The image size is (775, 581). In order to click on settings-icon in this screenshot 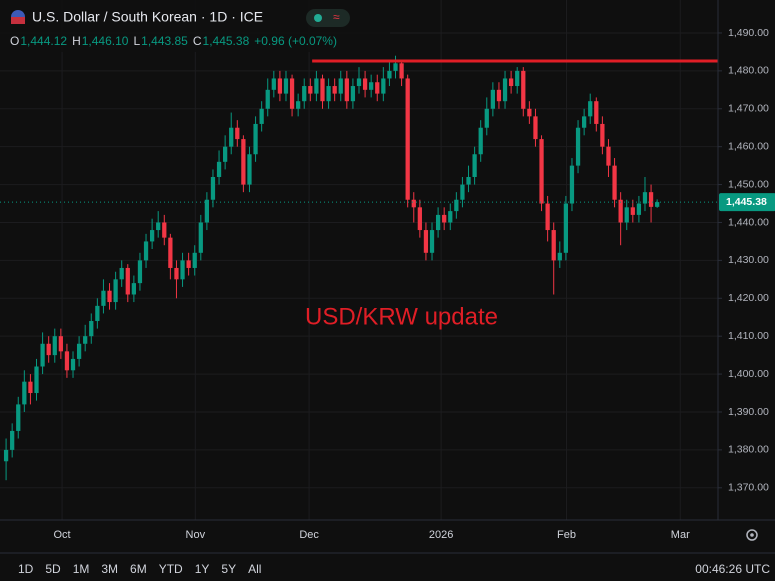, I will do `click(752, 535)`.